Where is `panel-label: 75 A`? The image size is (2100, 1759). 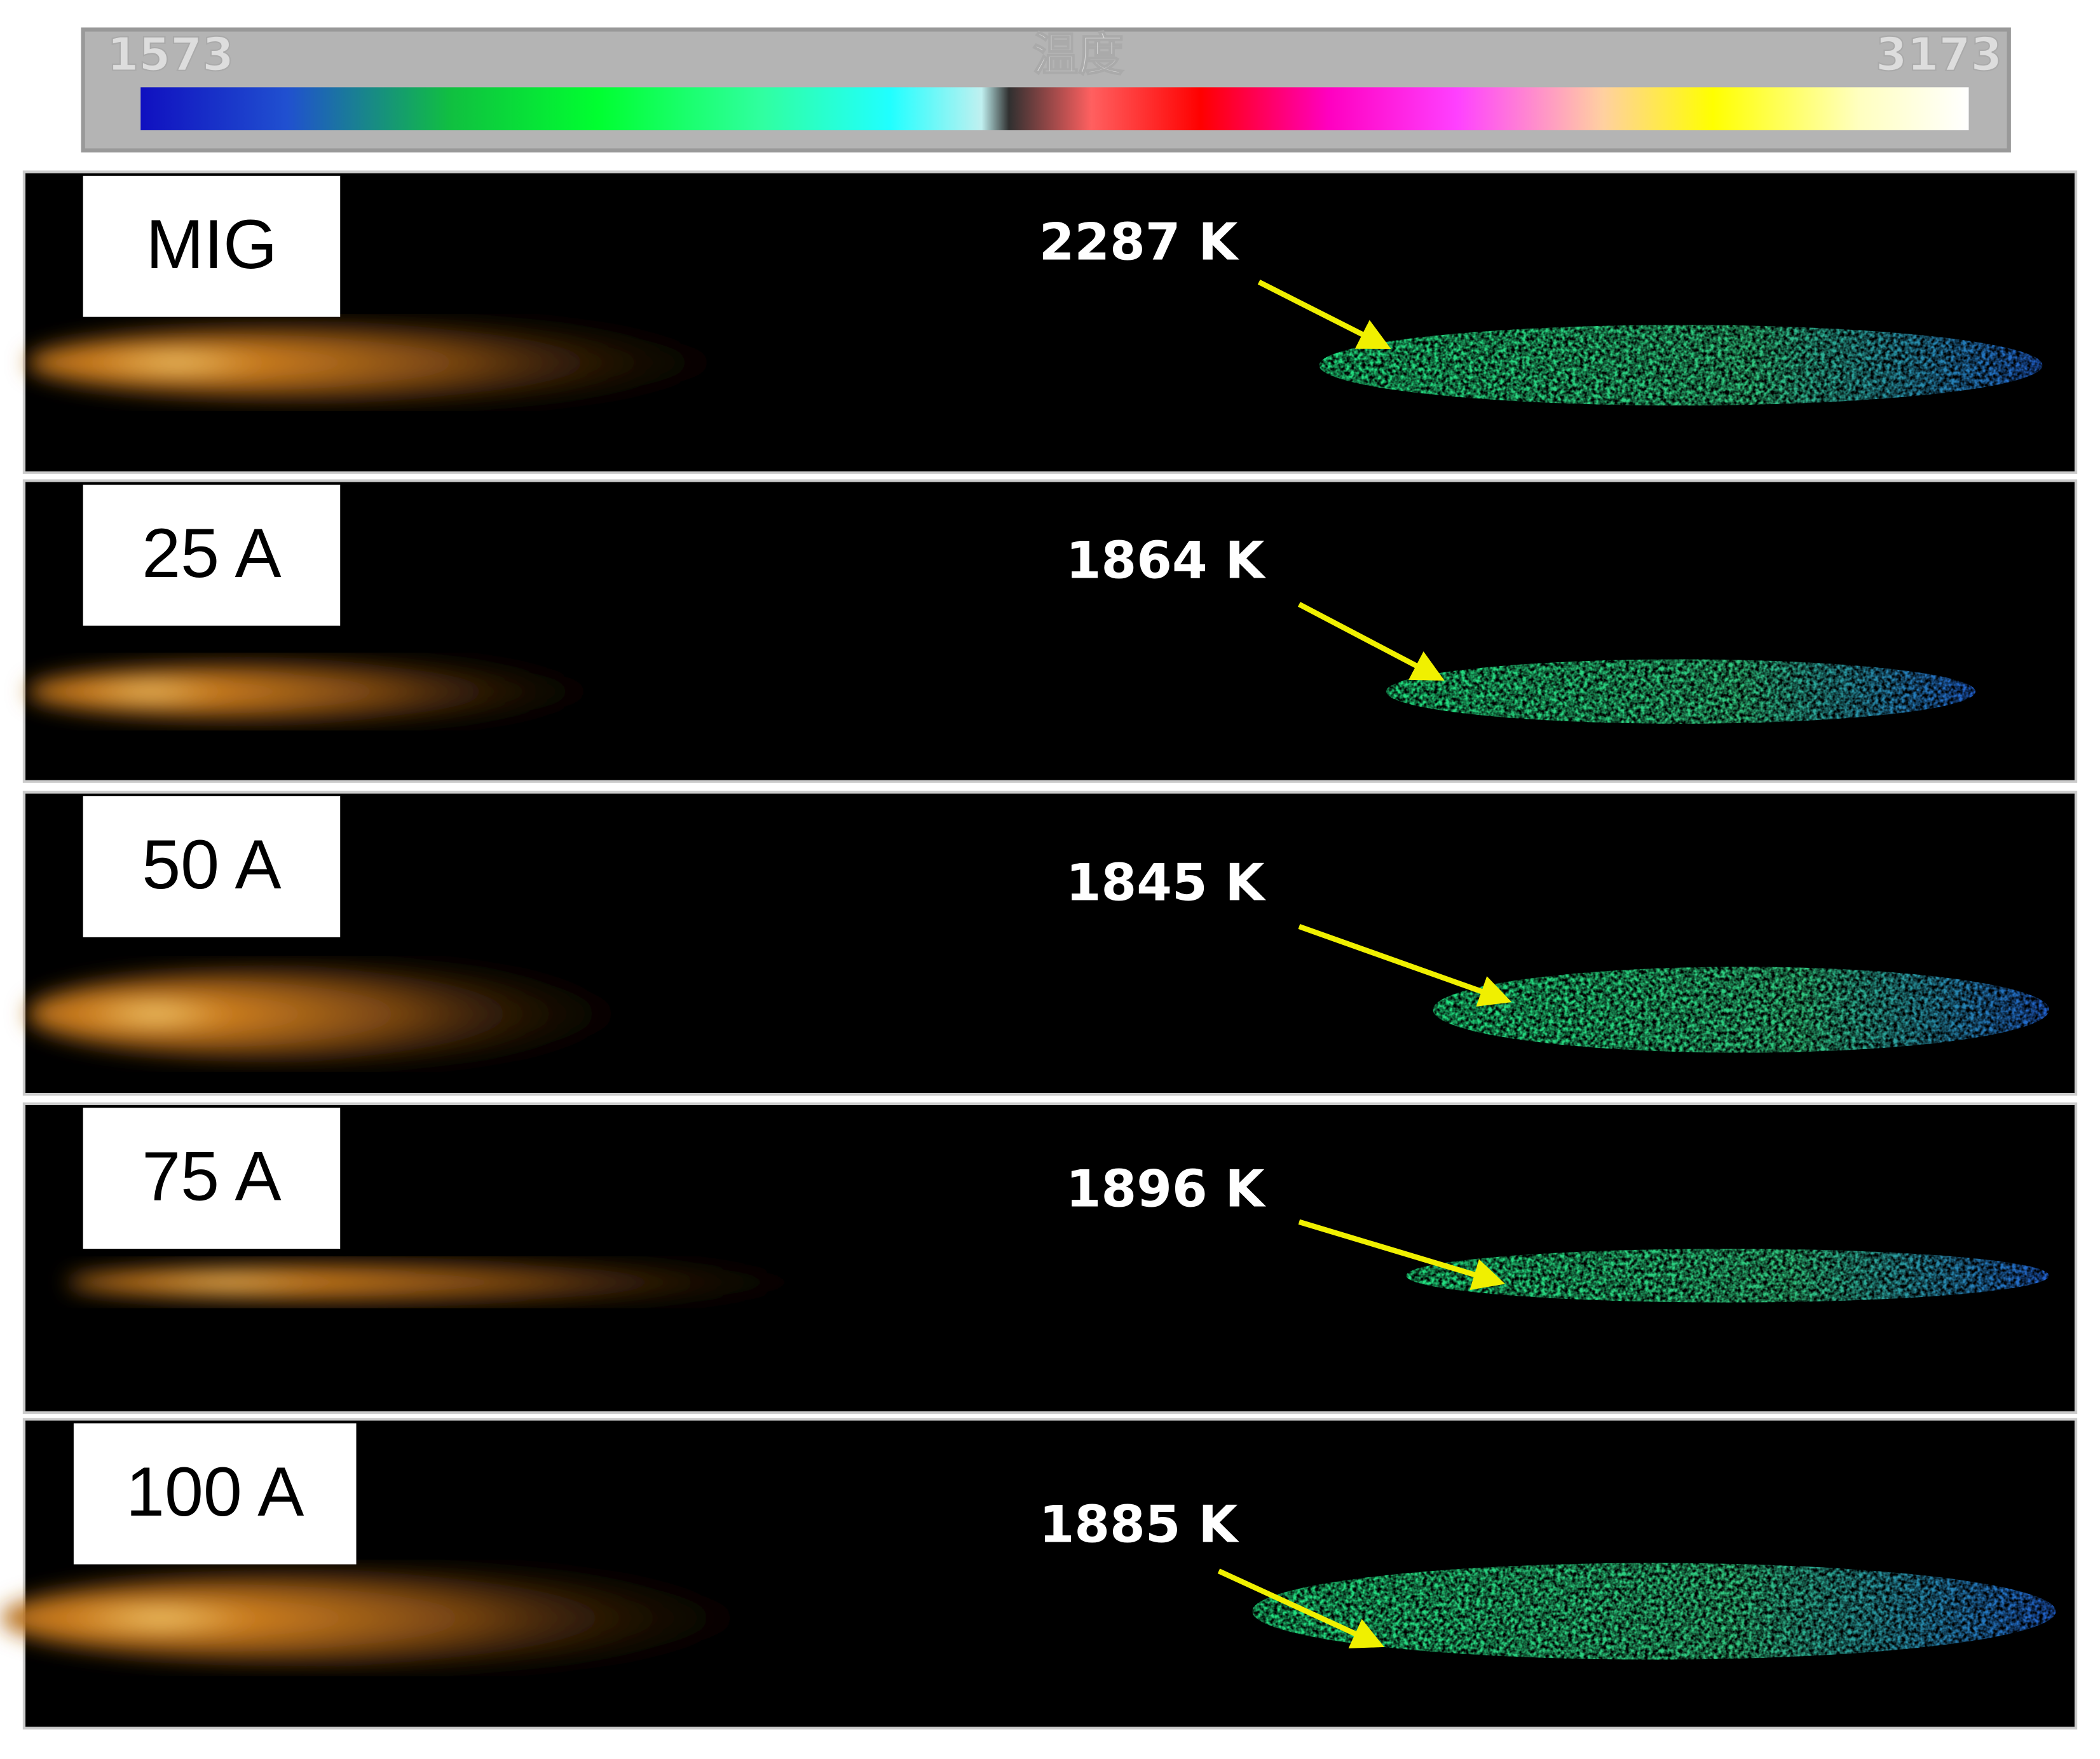
panel-label: 75 A is located at coordinates (211, 1176).